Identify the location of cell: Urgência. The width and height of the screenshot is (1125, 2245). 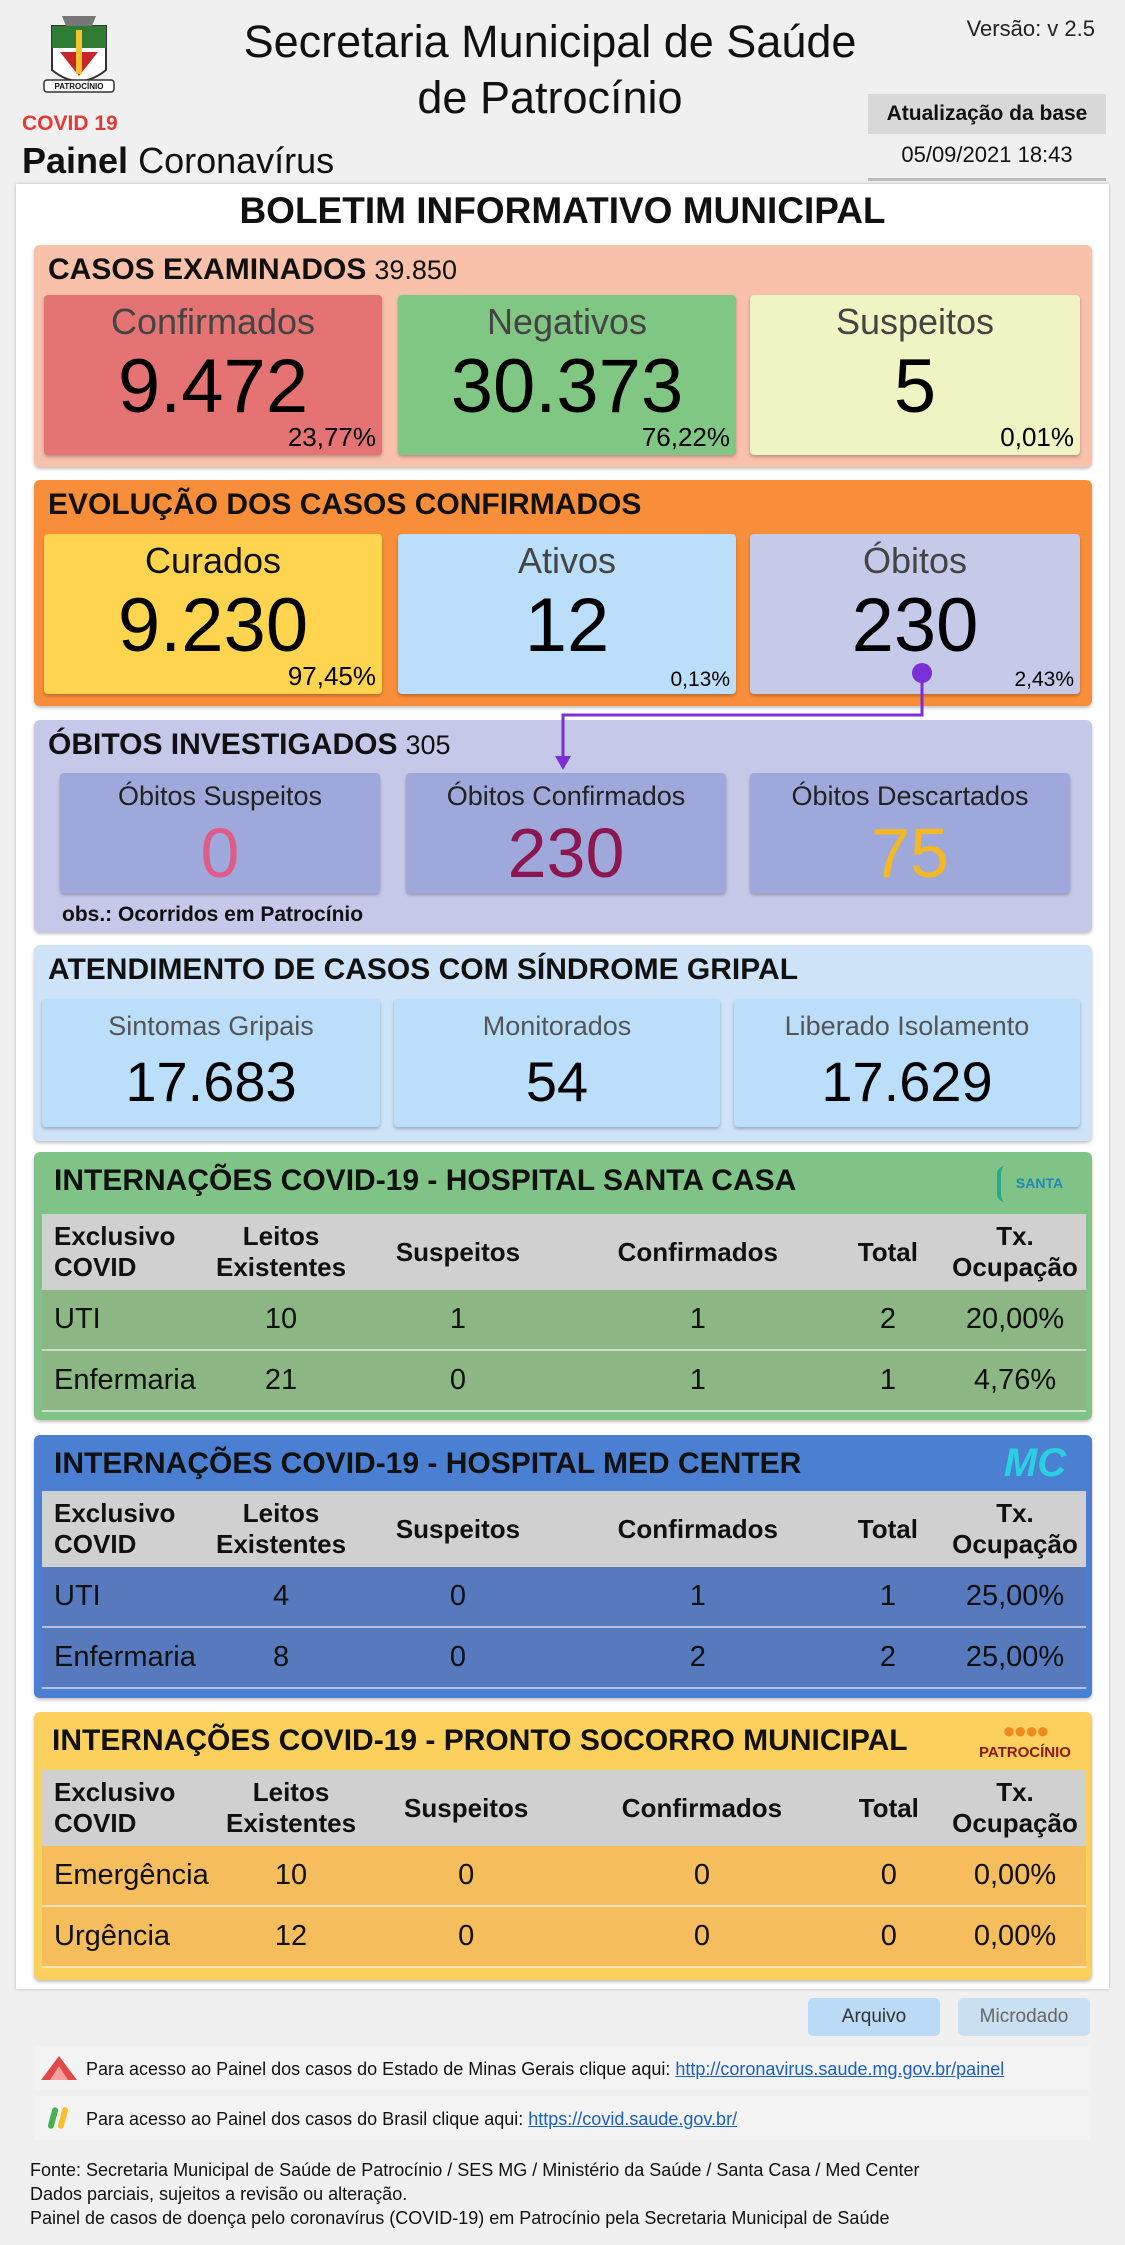
(131, 1937).